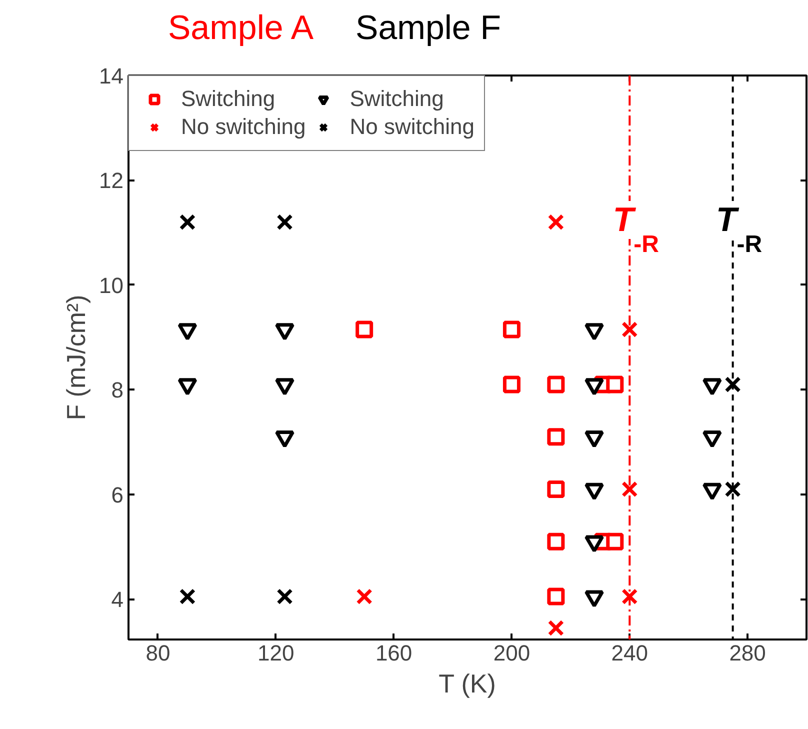 The width and height of the screenshot is (808, 729). I want to click on x-tick-label: 160, so click(393, 653).